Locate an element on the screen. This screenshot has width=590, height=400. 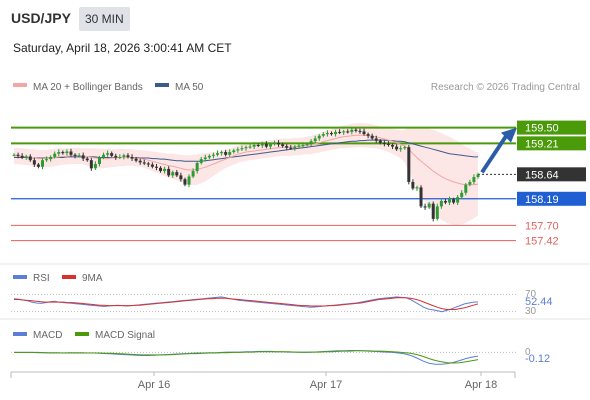
level-box-pivot is located at coordinates (551, 198).